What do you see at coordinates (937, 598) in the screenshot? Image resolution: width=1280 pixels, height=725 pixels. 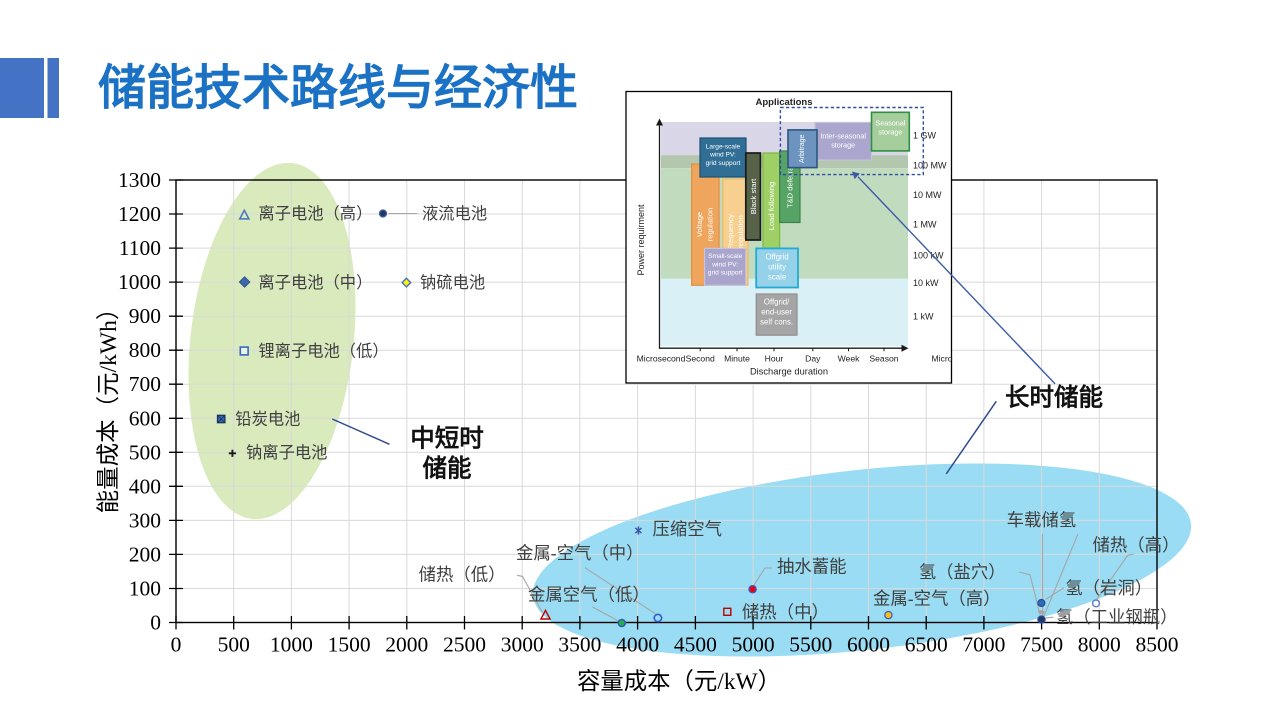 I see `svg-text: 金属-空气（高）` at bounding box center [937, 598].